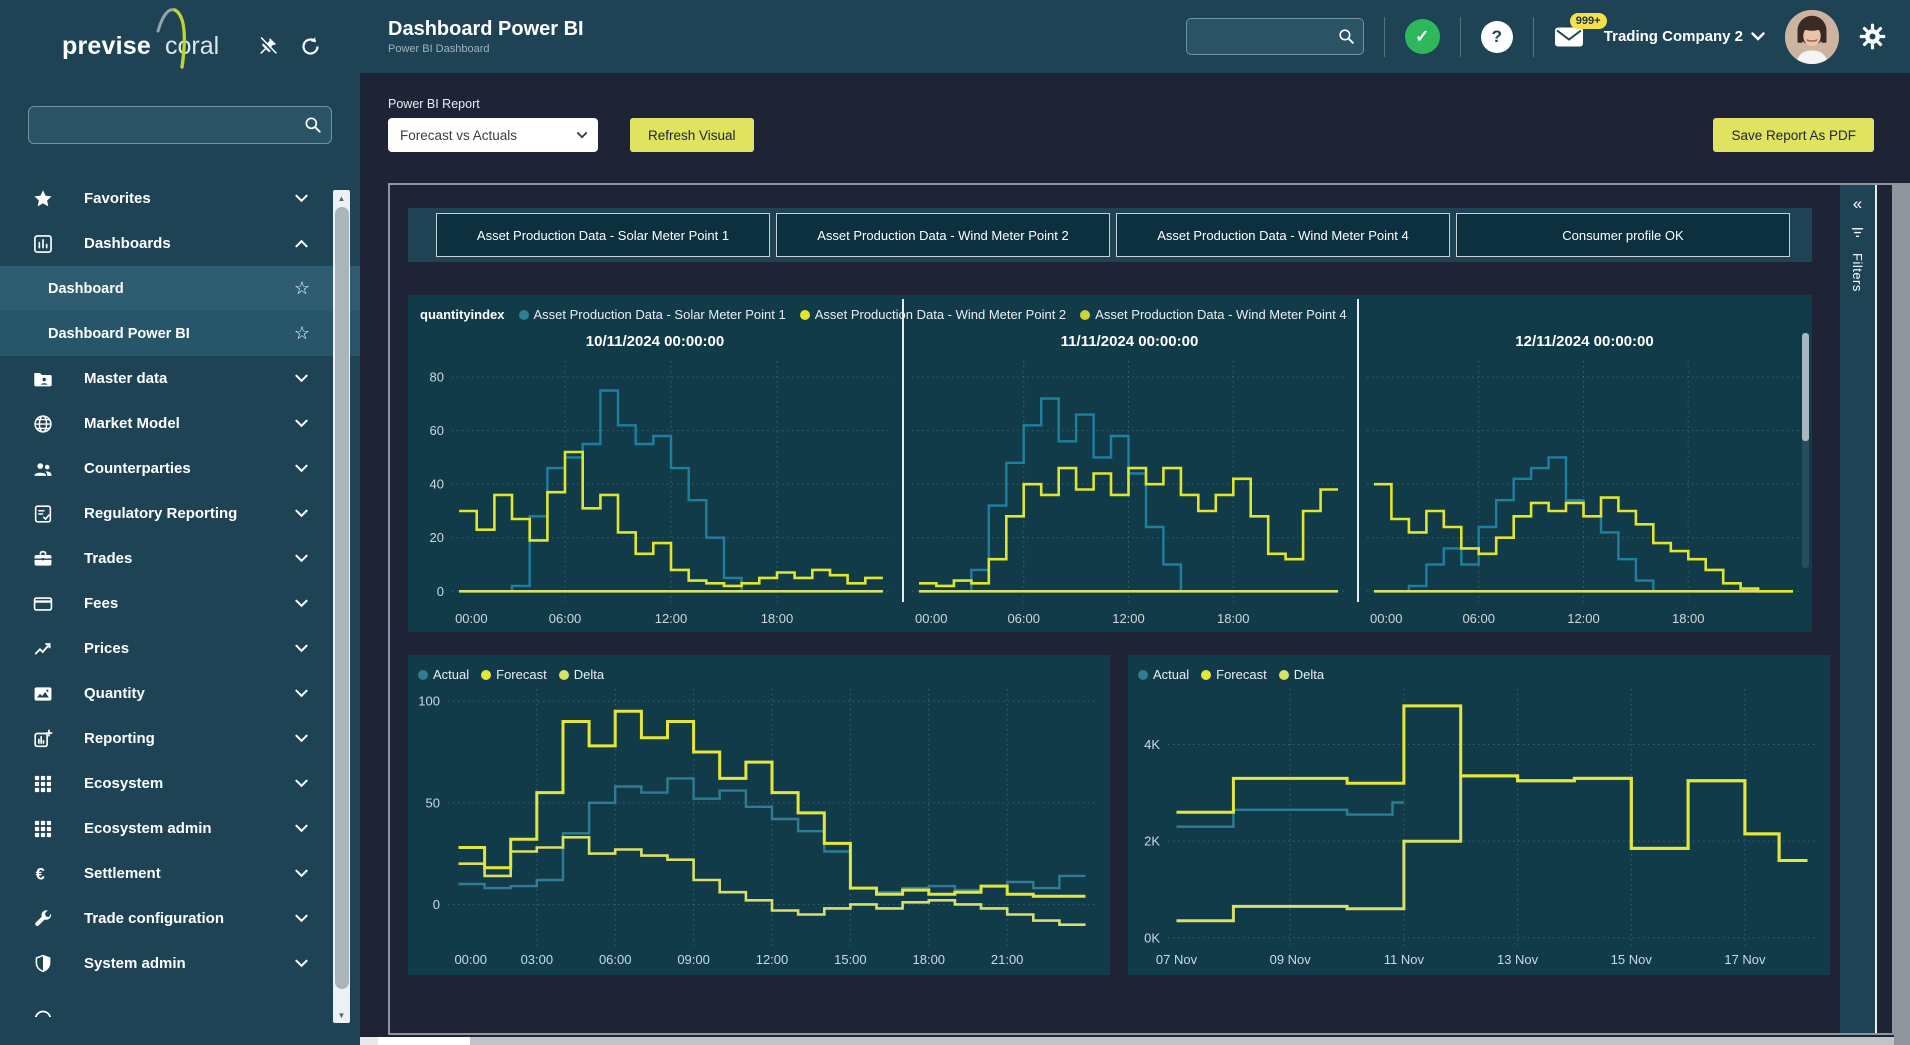  Describe the element at coordinates (180, 603) in the screenshot. I see `sidebar-item-fees: Fees` at that location.